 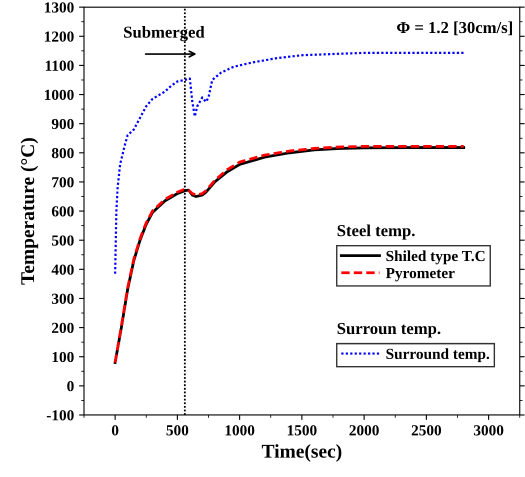 I want to click on y-tick-label: 900, so click(x=63, y=124).